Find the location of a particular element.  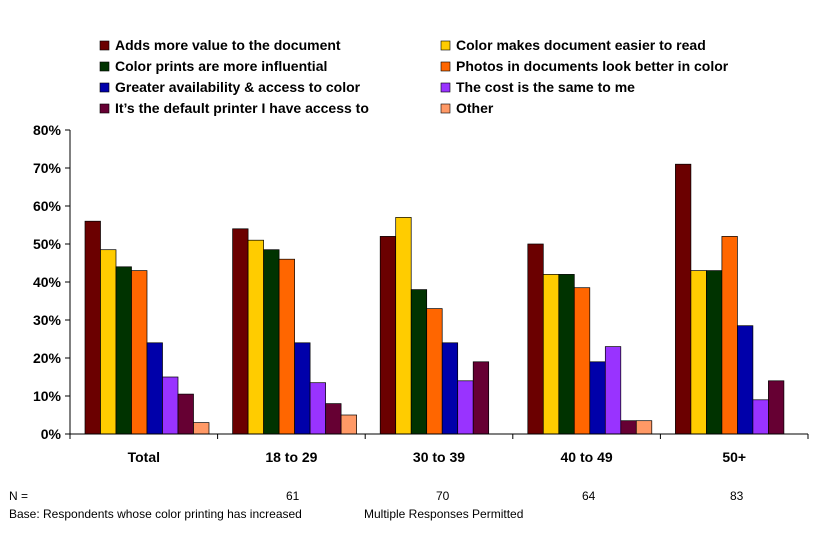

x-tick-label: 40 to 49 is located at coordinates (587, 457).